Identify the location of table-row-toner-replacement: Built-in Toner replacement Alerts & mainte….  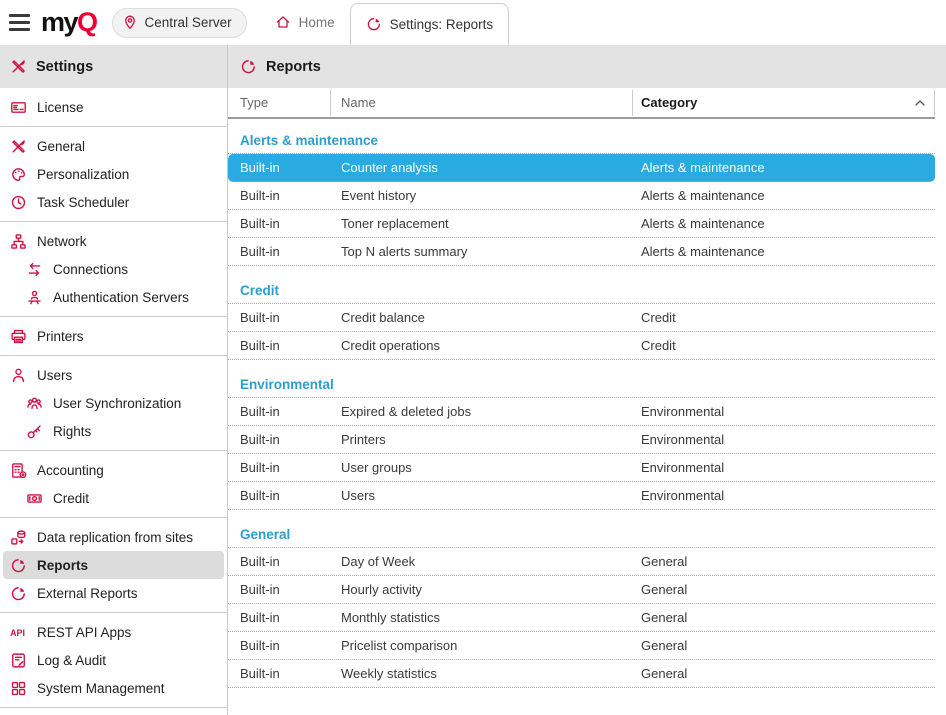
(581, 224).